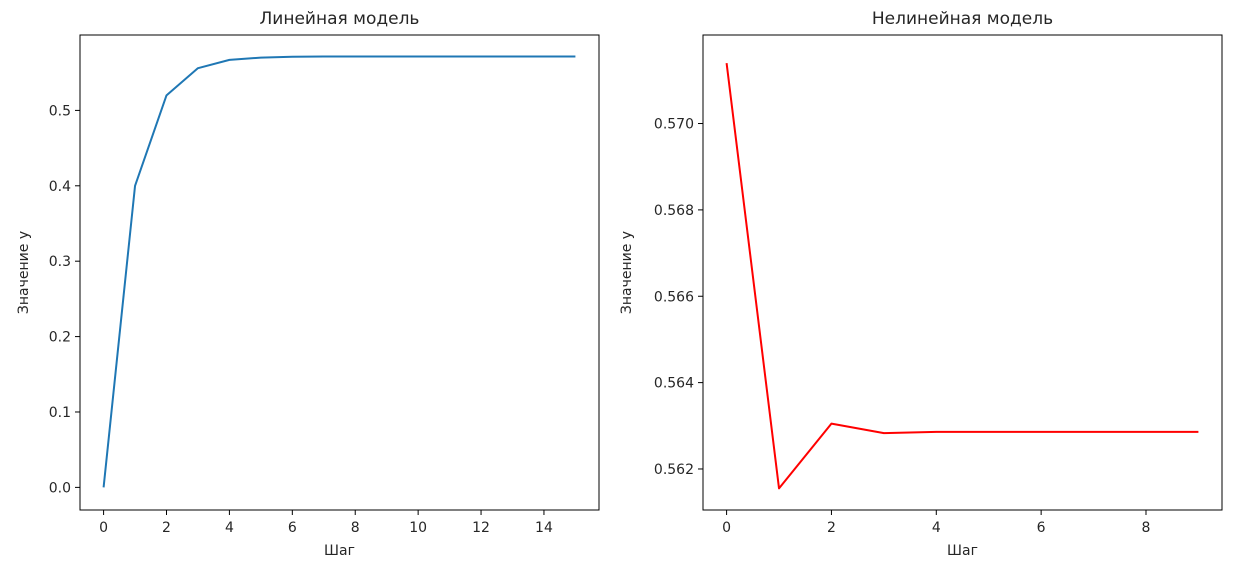  I want to click on y-tick-label: 0.564, so click(674, 384).